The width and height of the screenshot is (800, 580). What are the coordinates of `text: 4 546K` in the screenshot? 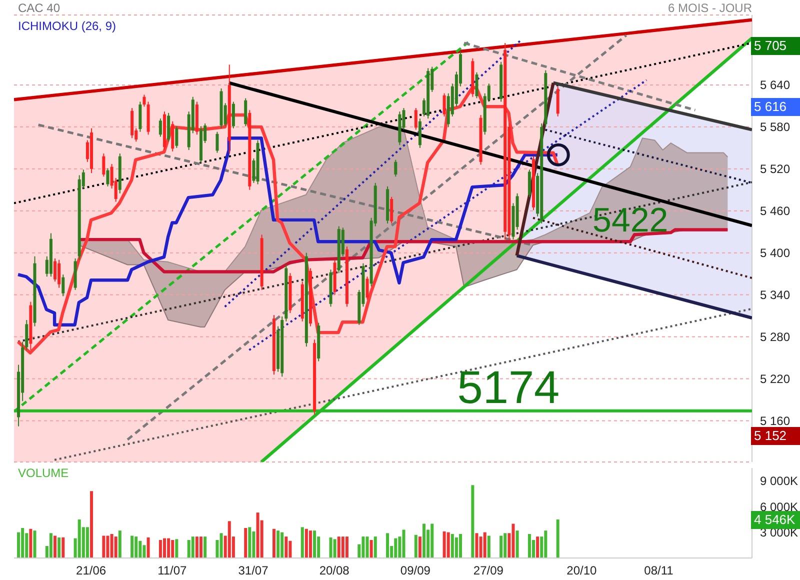 It's located at (775, 520).